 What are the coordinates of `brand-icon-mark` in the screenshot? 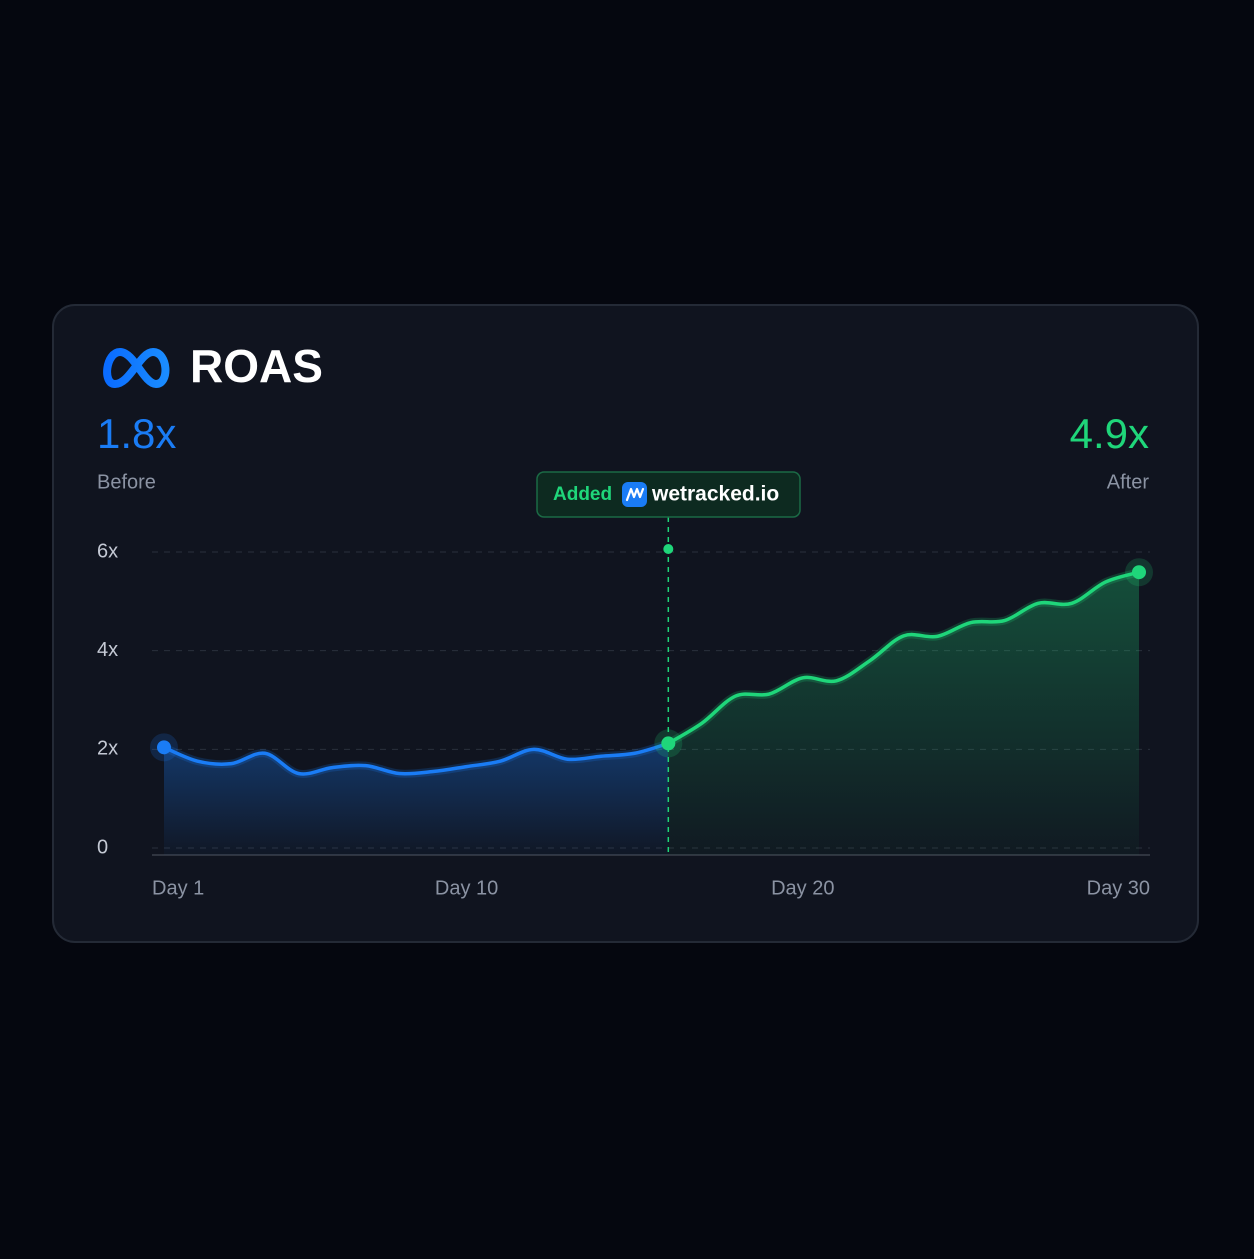 It's located at (635, 494).